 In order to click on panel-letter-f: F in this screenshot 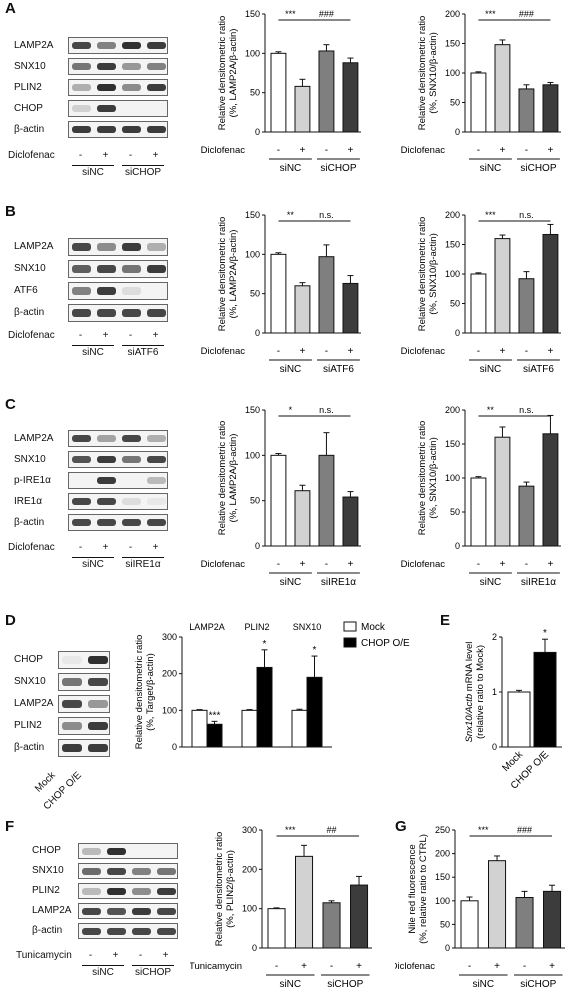, I will do `click(10, 826)`.